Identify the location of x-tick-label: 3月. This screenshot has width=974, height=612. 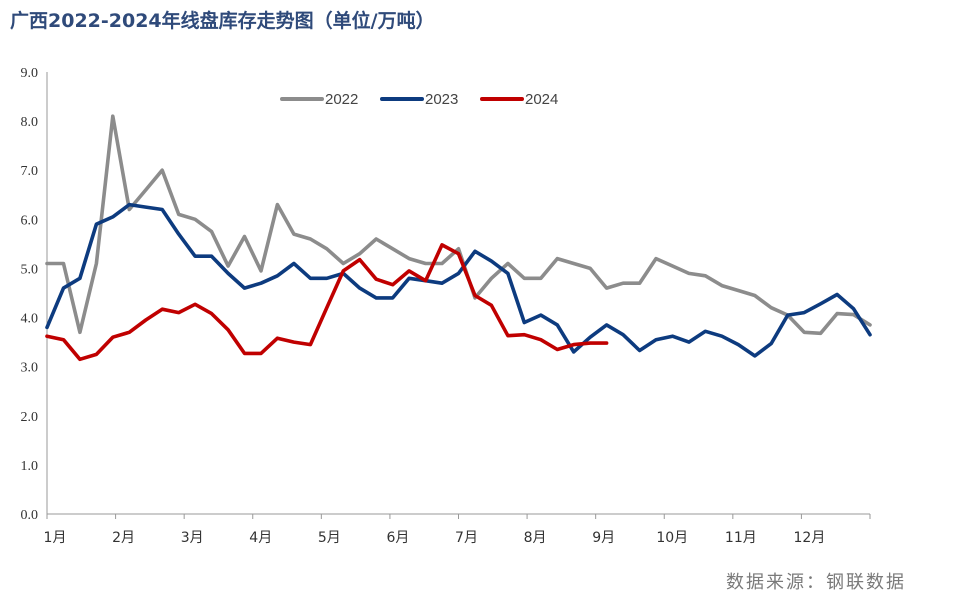
(192, 538).